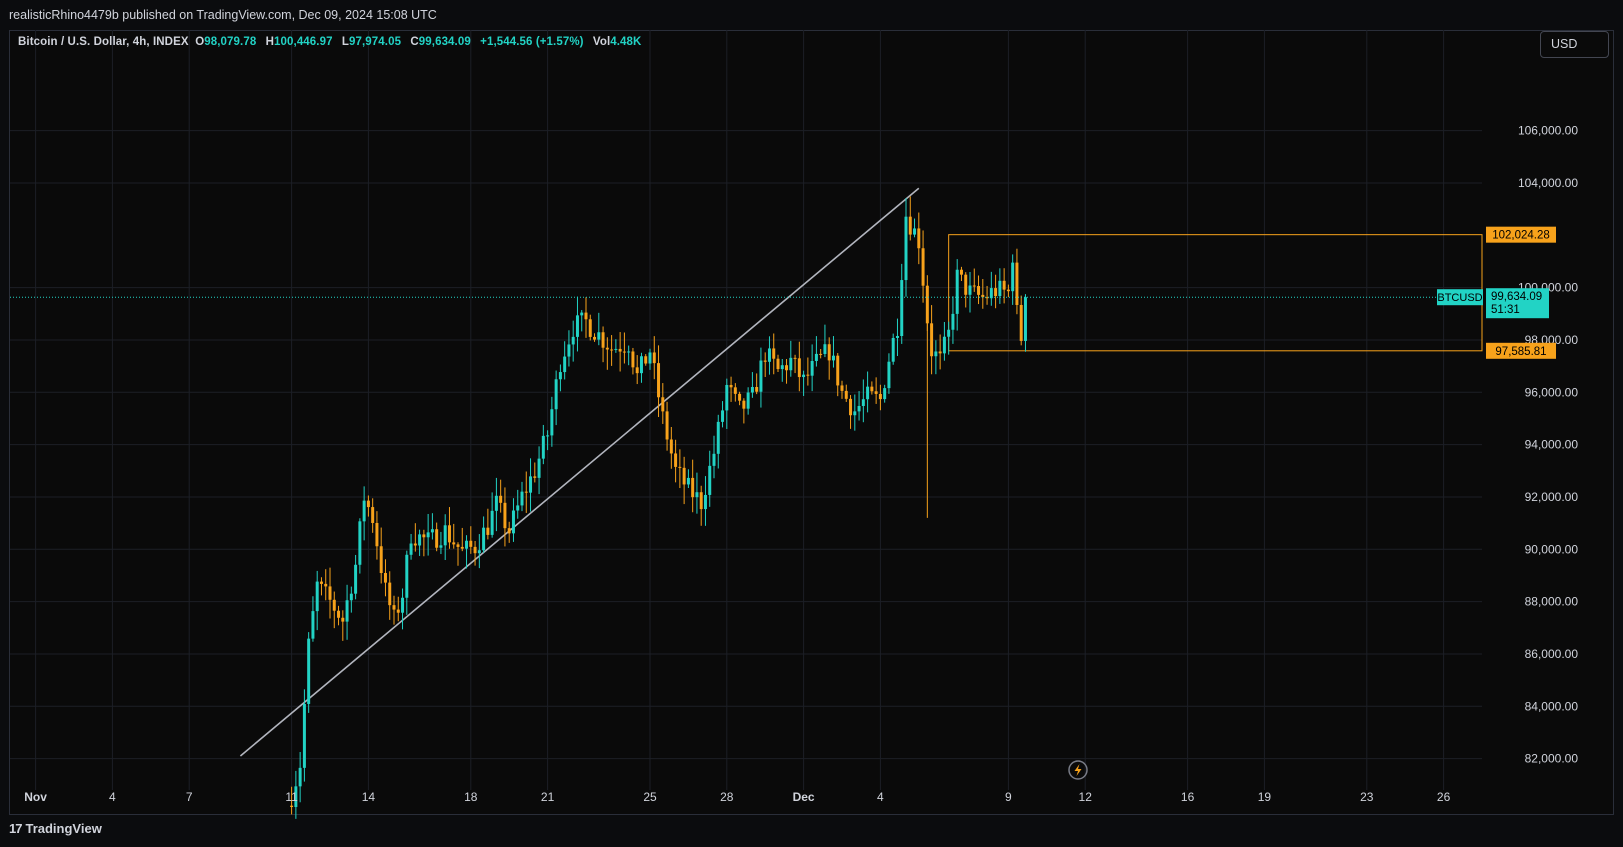 The width and height of the screenshot is (1623, 847). I want to click on time-tick-label: 18, so click(471, 797).